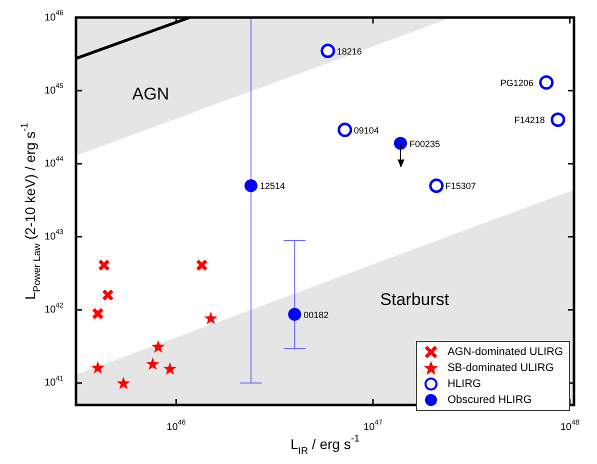 The width and height of the screenshot is (597, 464). Describe the element at coordinates (349, 51) in the screenshot. I see `annotation: 18216` at that location.